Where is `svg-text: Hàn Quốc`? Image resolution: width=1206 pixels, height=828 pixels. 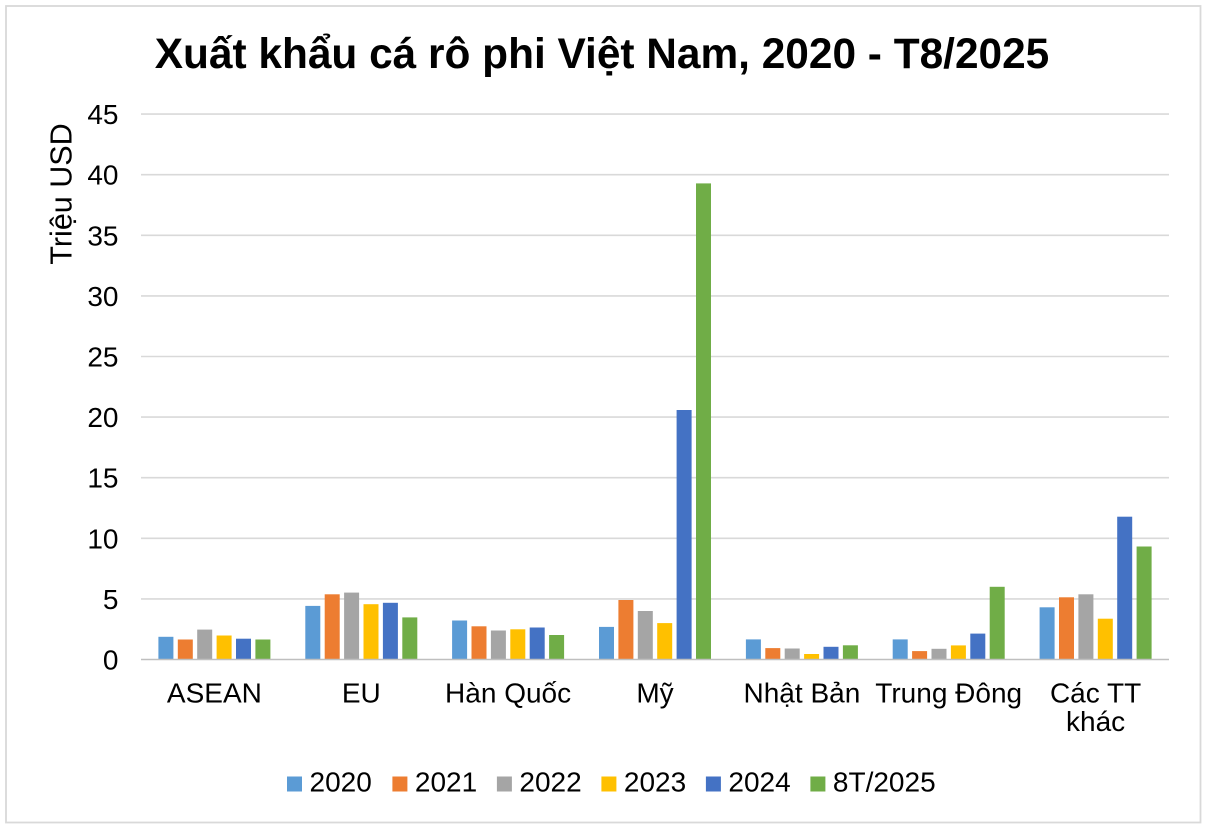
svg-text: Hàn Quốc is located at coordinates (508, 693).